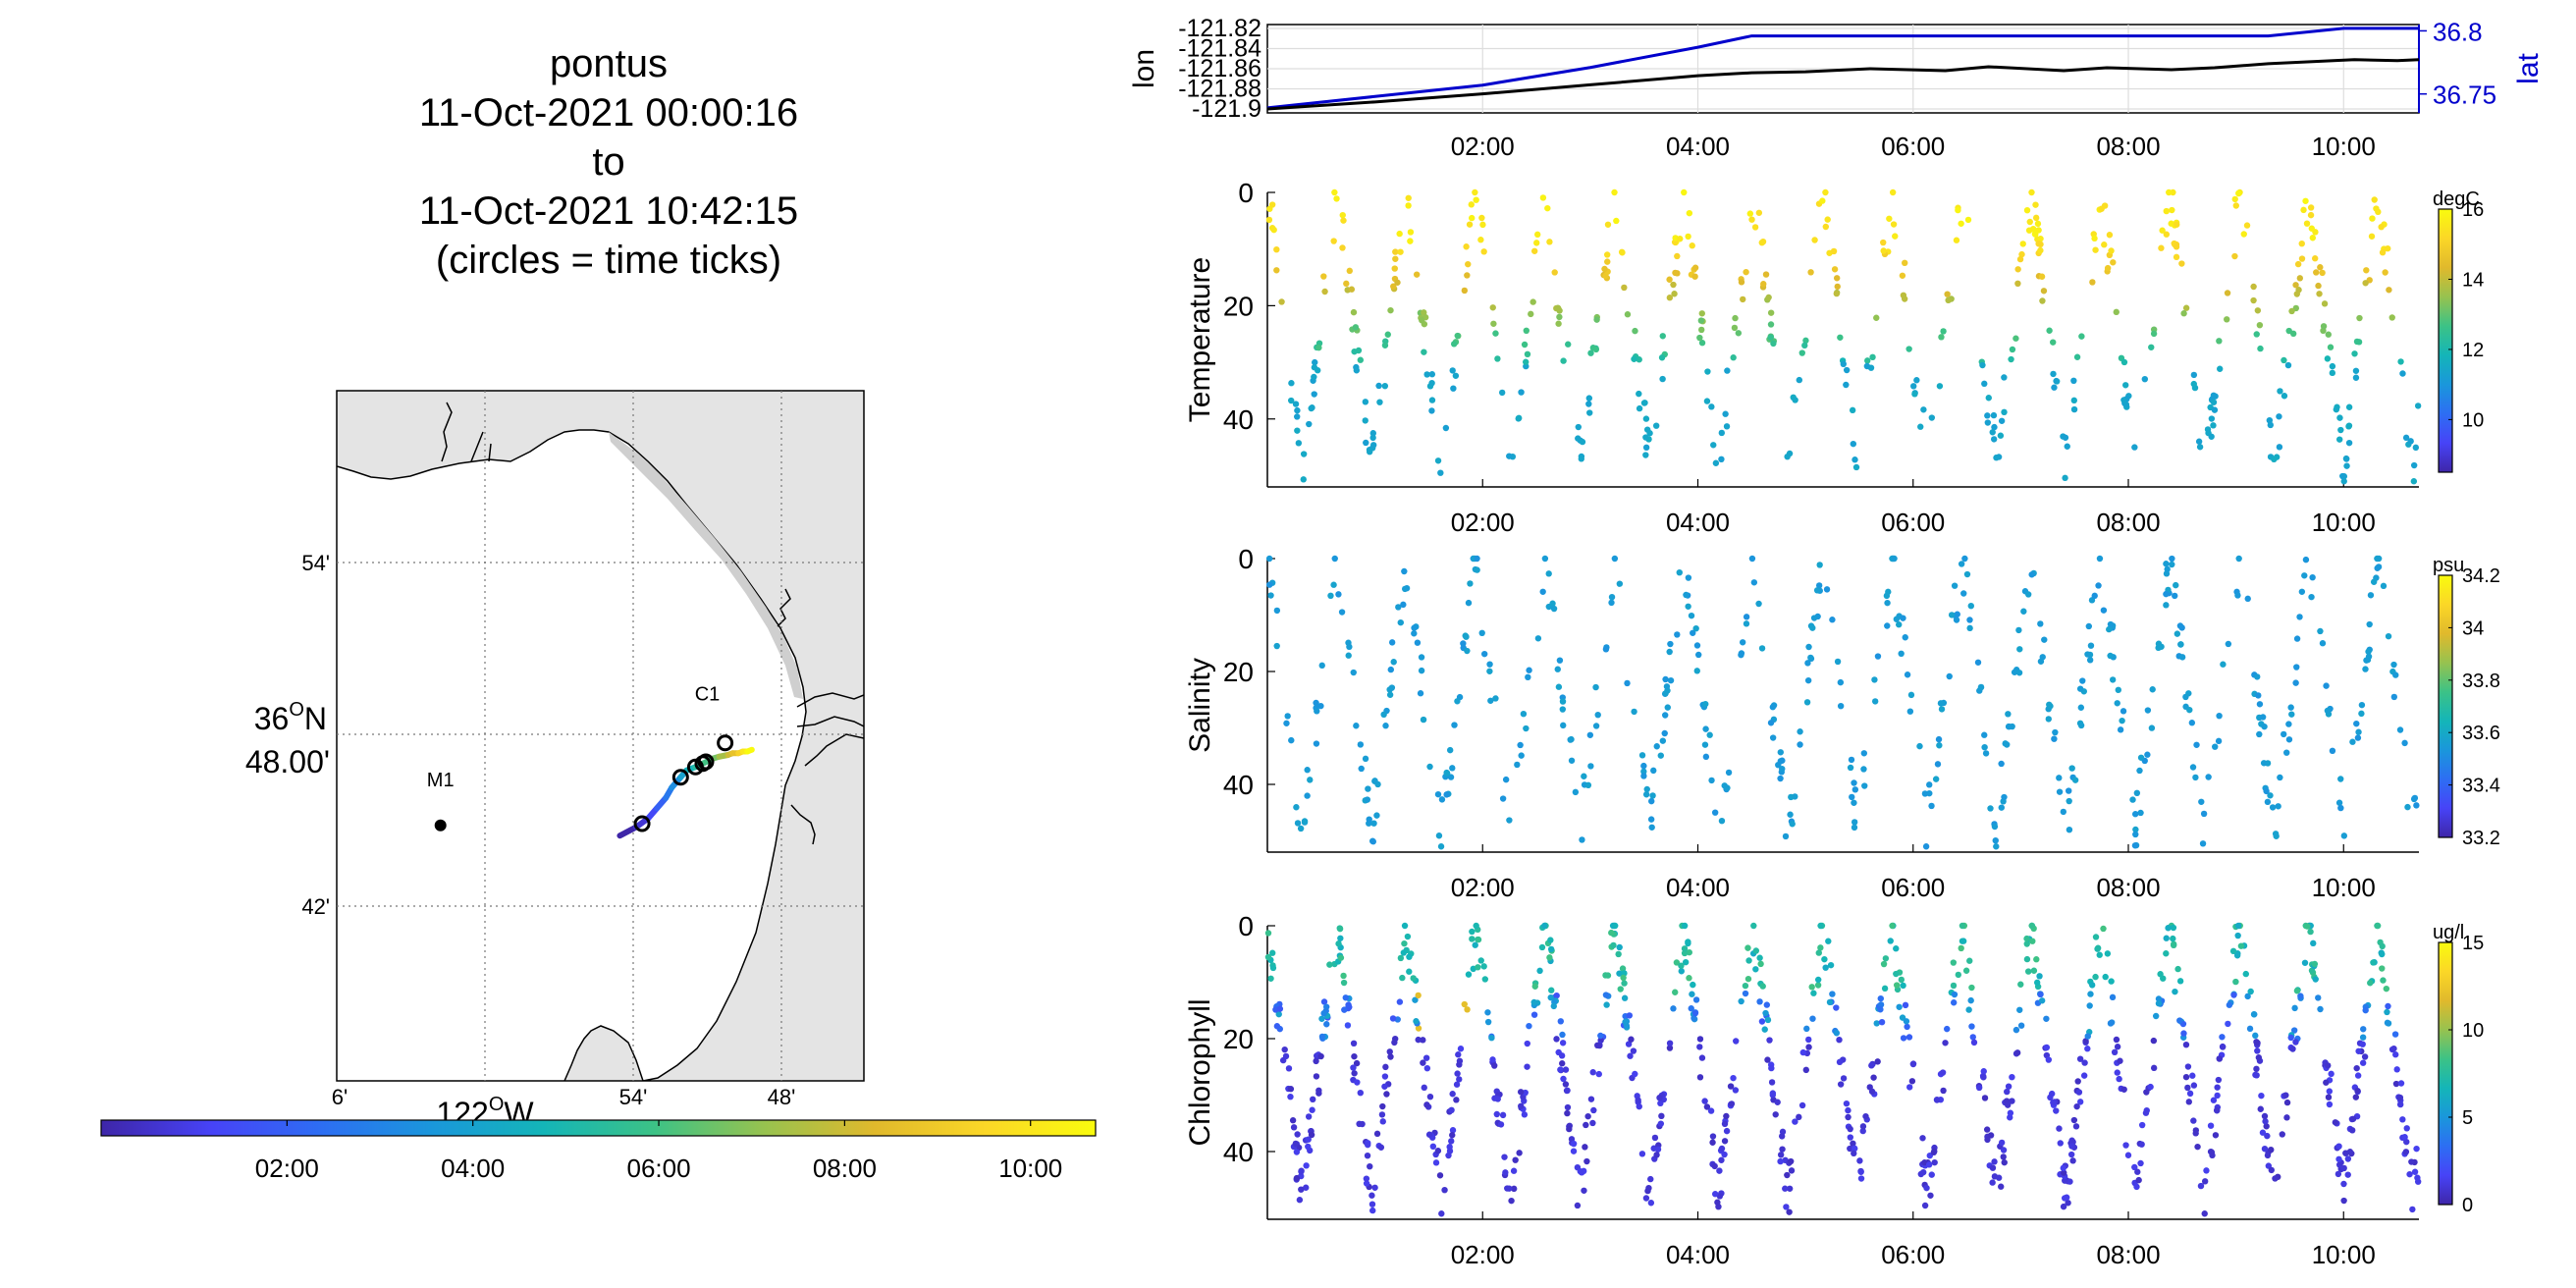 Image resolution: width=2576 pixels, height=1288 pixels. What do you see at coordinates (1843, 336) in the screenshot?
I see `temperature-points` at bounding box center [1843, 336].